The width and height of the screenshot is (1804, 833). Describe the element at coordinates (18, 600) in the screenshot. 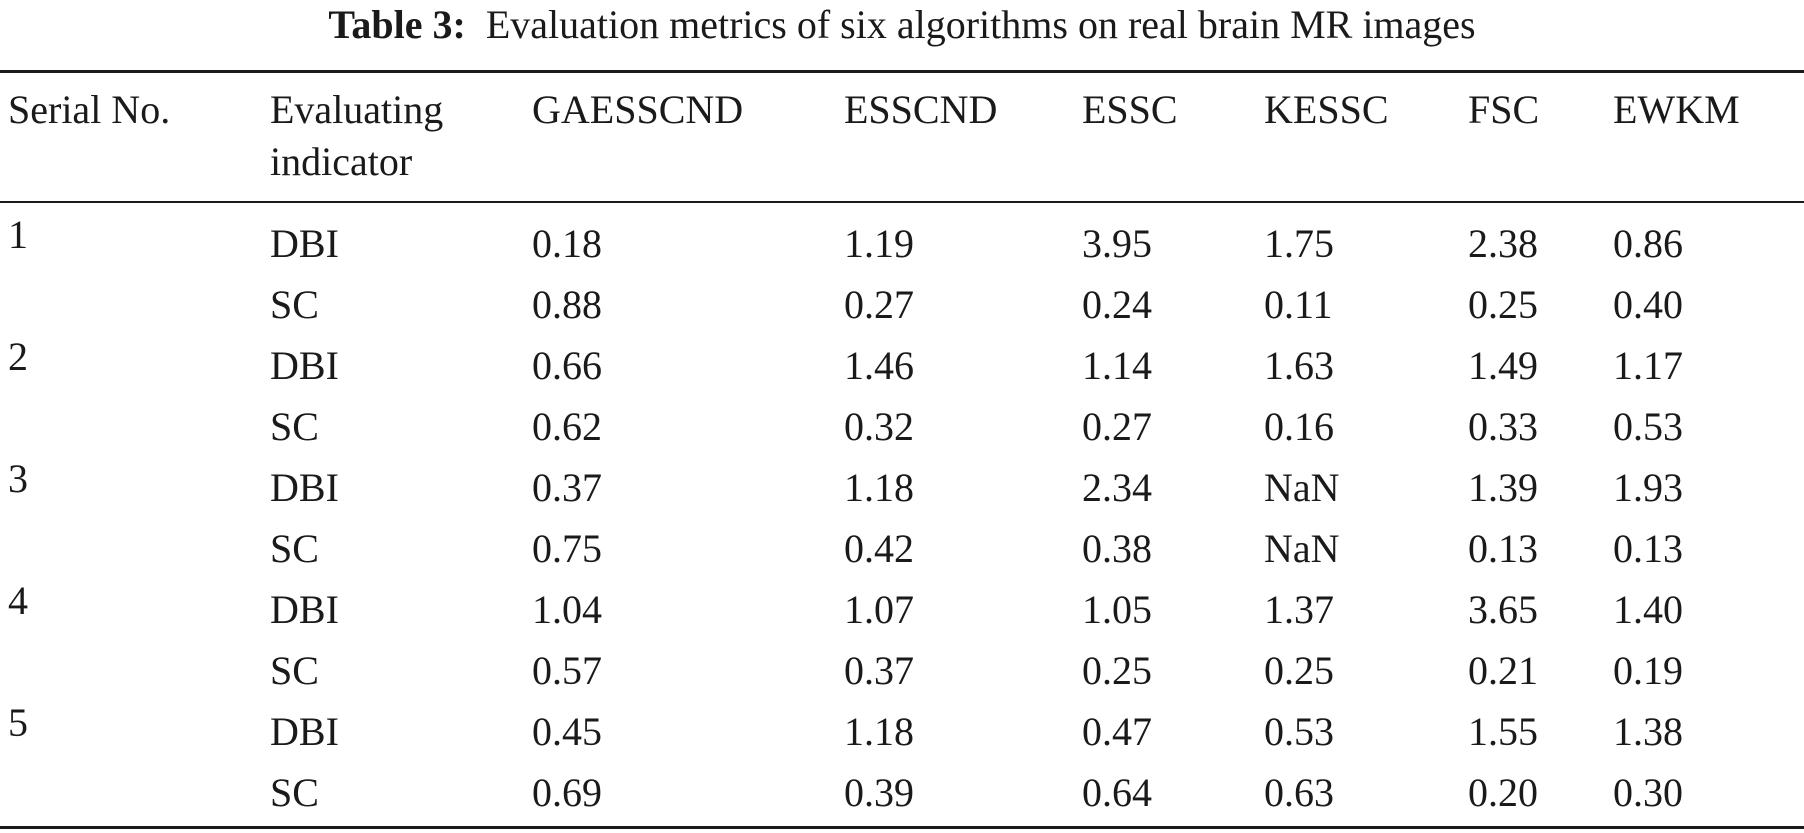

I see `serial-no-cell: 4` at that location.